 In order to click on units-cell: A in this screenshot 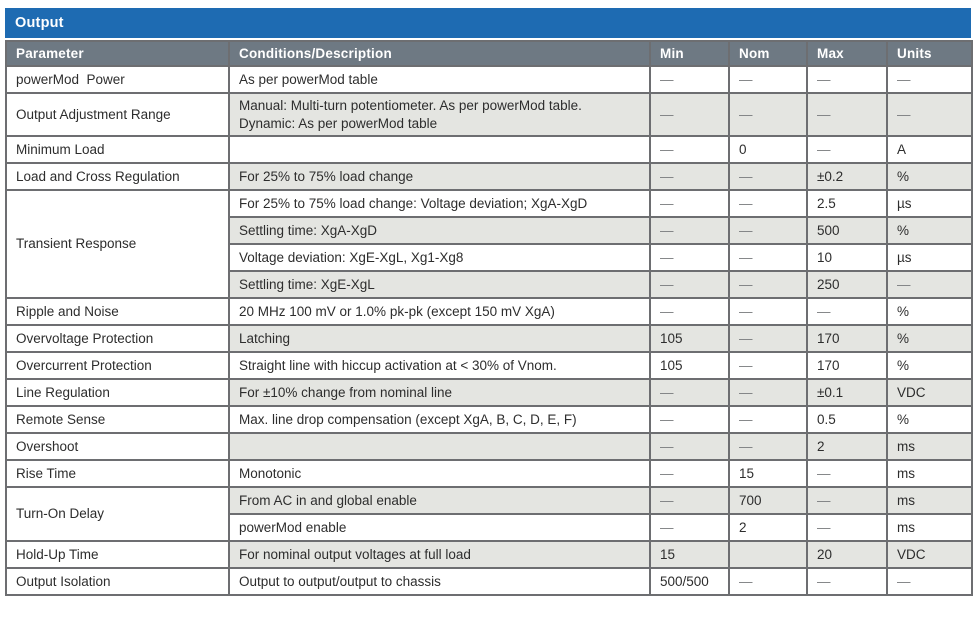, I will do `click(929, 150)`.